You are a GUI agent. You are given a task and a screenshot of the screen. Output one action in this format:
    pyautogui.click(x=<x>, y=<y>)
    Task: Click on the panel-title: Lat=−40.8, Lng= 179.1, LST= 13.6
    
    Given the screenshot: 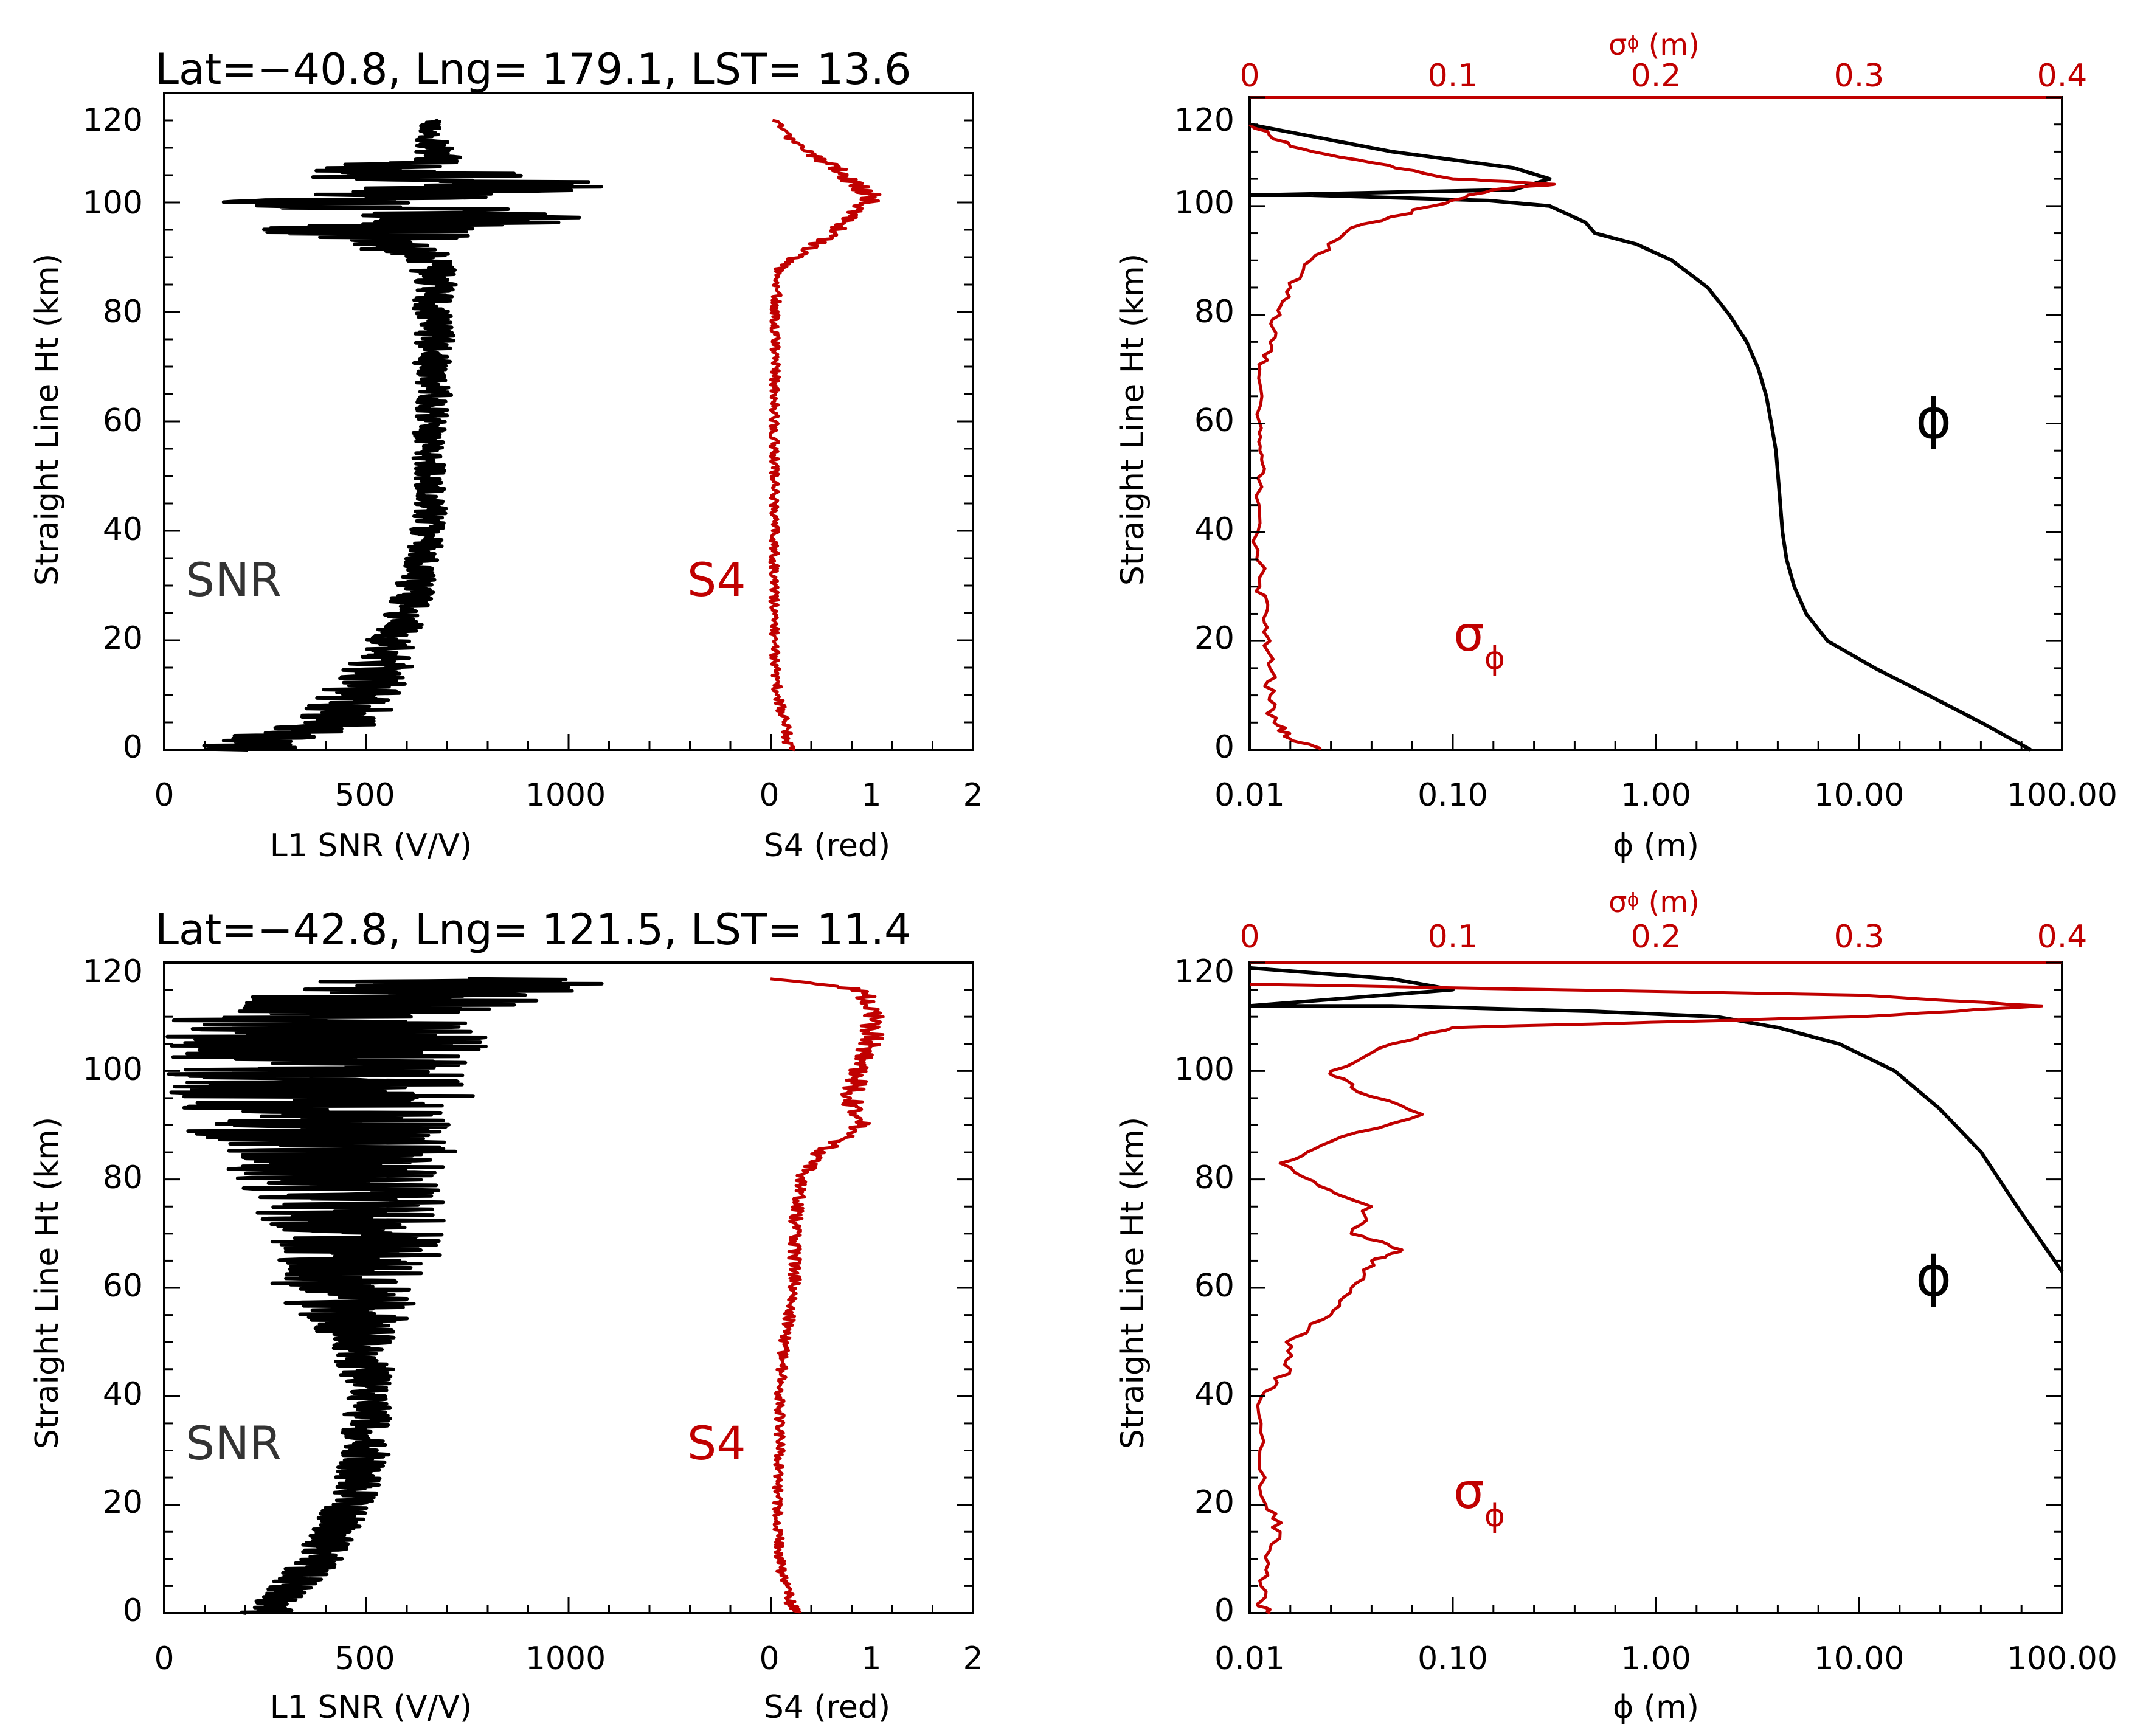 What is the action you would take?
    pyautogui.click(x=533, y=69)
    